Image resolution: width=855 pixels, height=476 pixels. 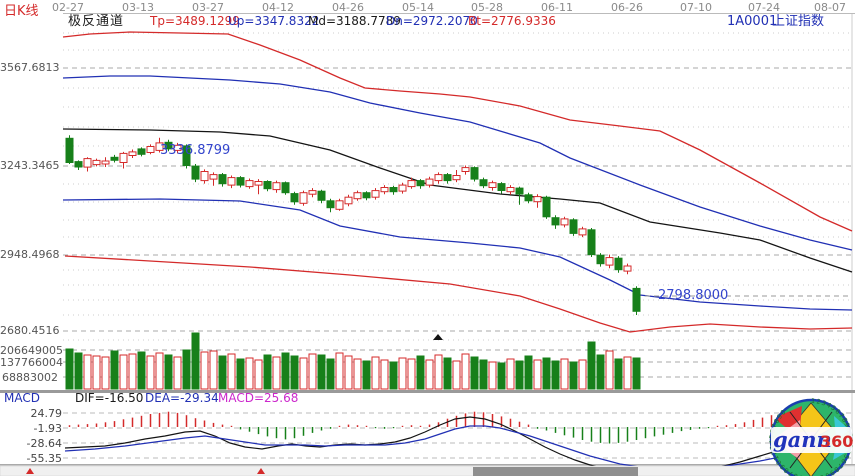 What do you see at coordinates (438, 337) in the screenshot?
I see `peak-triangle-marker` at bounding box center [438, 337].